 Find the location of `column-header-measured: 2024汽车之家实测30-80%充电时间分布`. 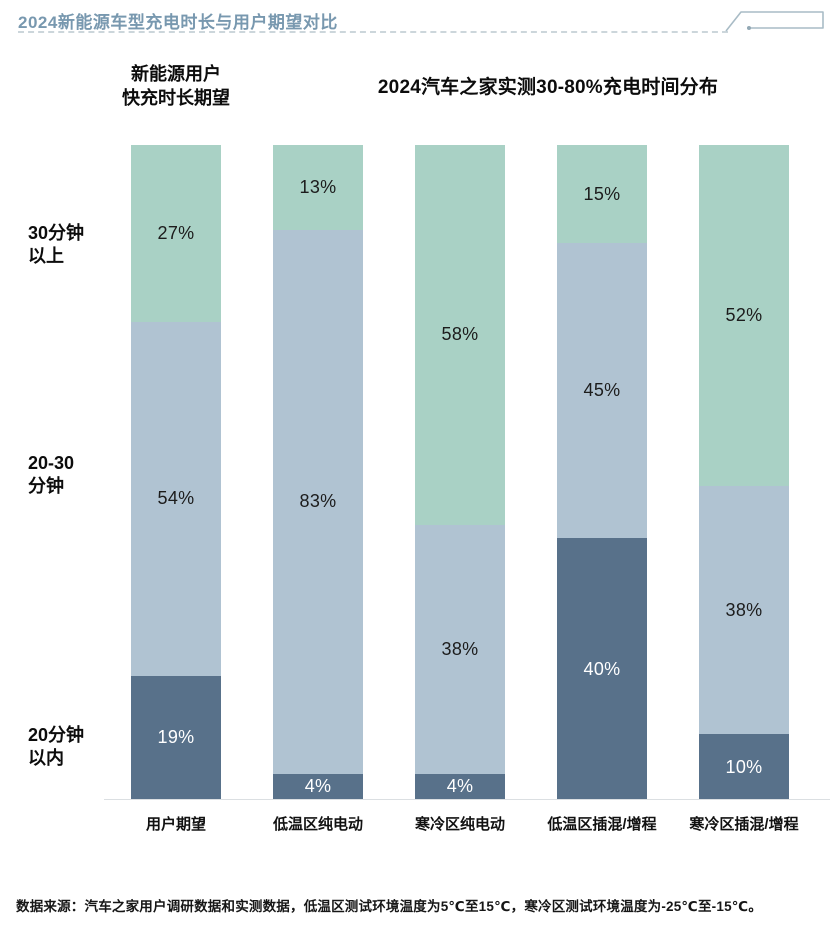

column-header-measured: 2024汽车之家实测30-80%充电时间分布 is located at coordinates (548, 87).